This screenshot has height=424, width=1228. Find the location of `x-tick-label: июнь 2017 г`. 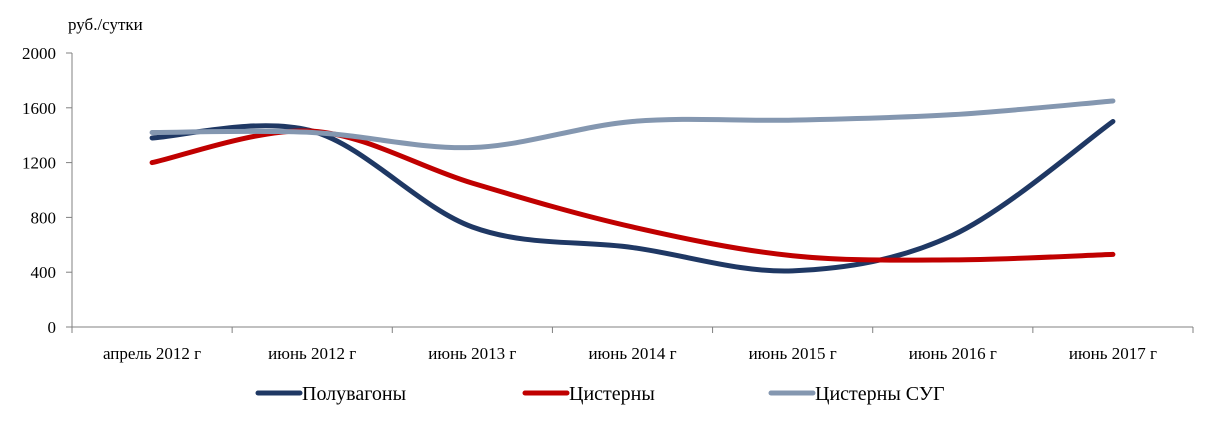

x-tick-label: июнь 2017 г is located at coordinates (1113, 353).